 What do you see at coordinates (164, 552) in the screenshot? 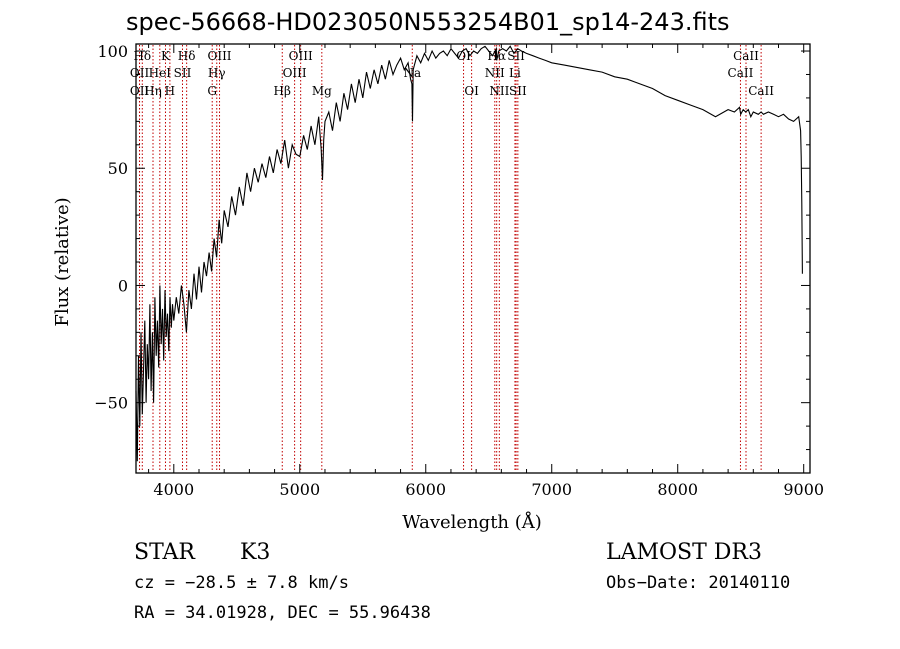
I see `object-class: STAR` at bounding box center [164, 552].